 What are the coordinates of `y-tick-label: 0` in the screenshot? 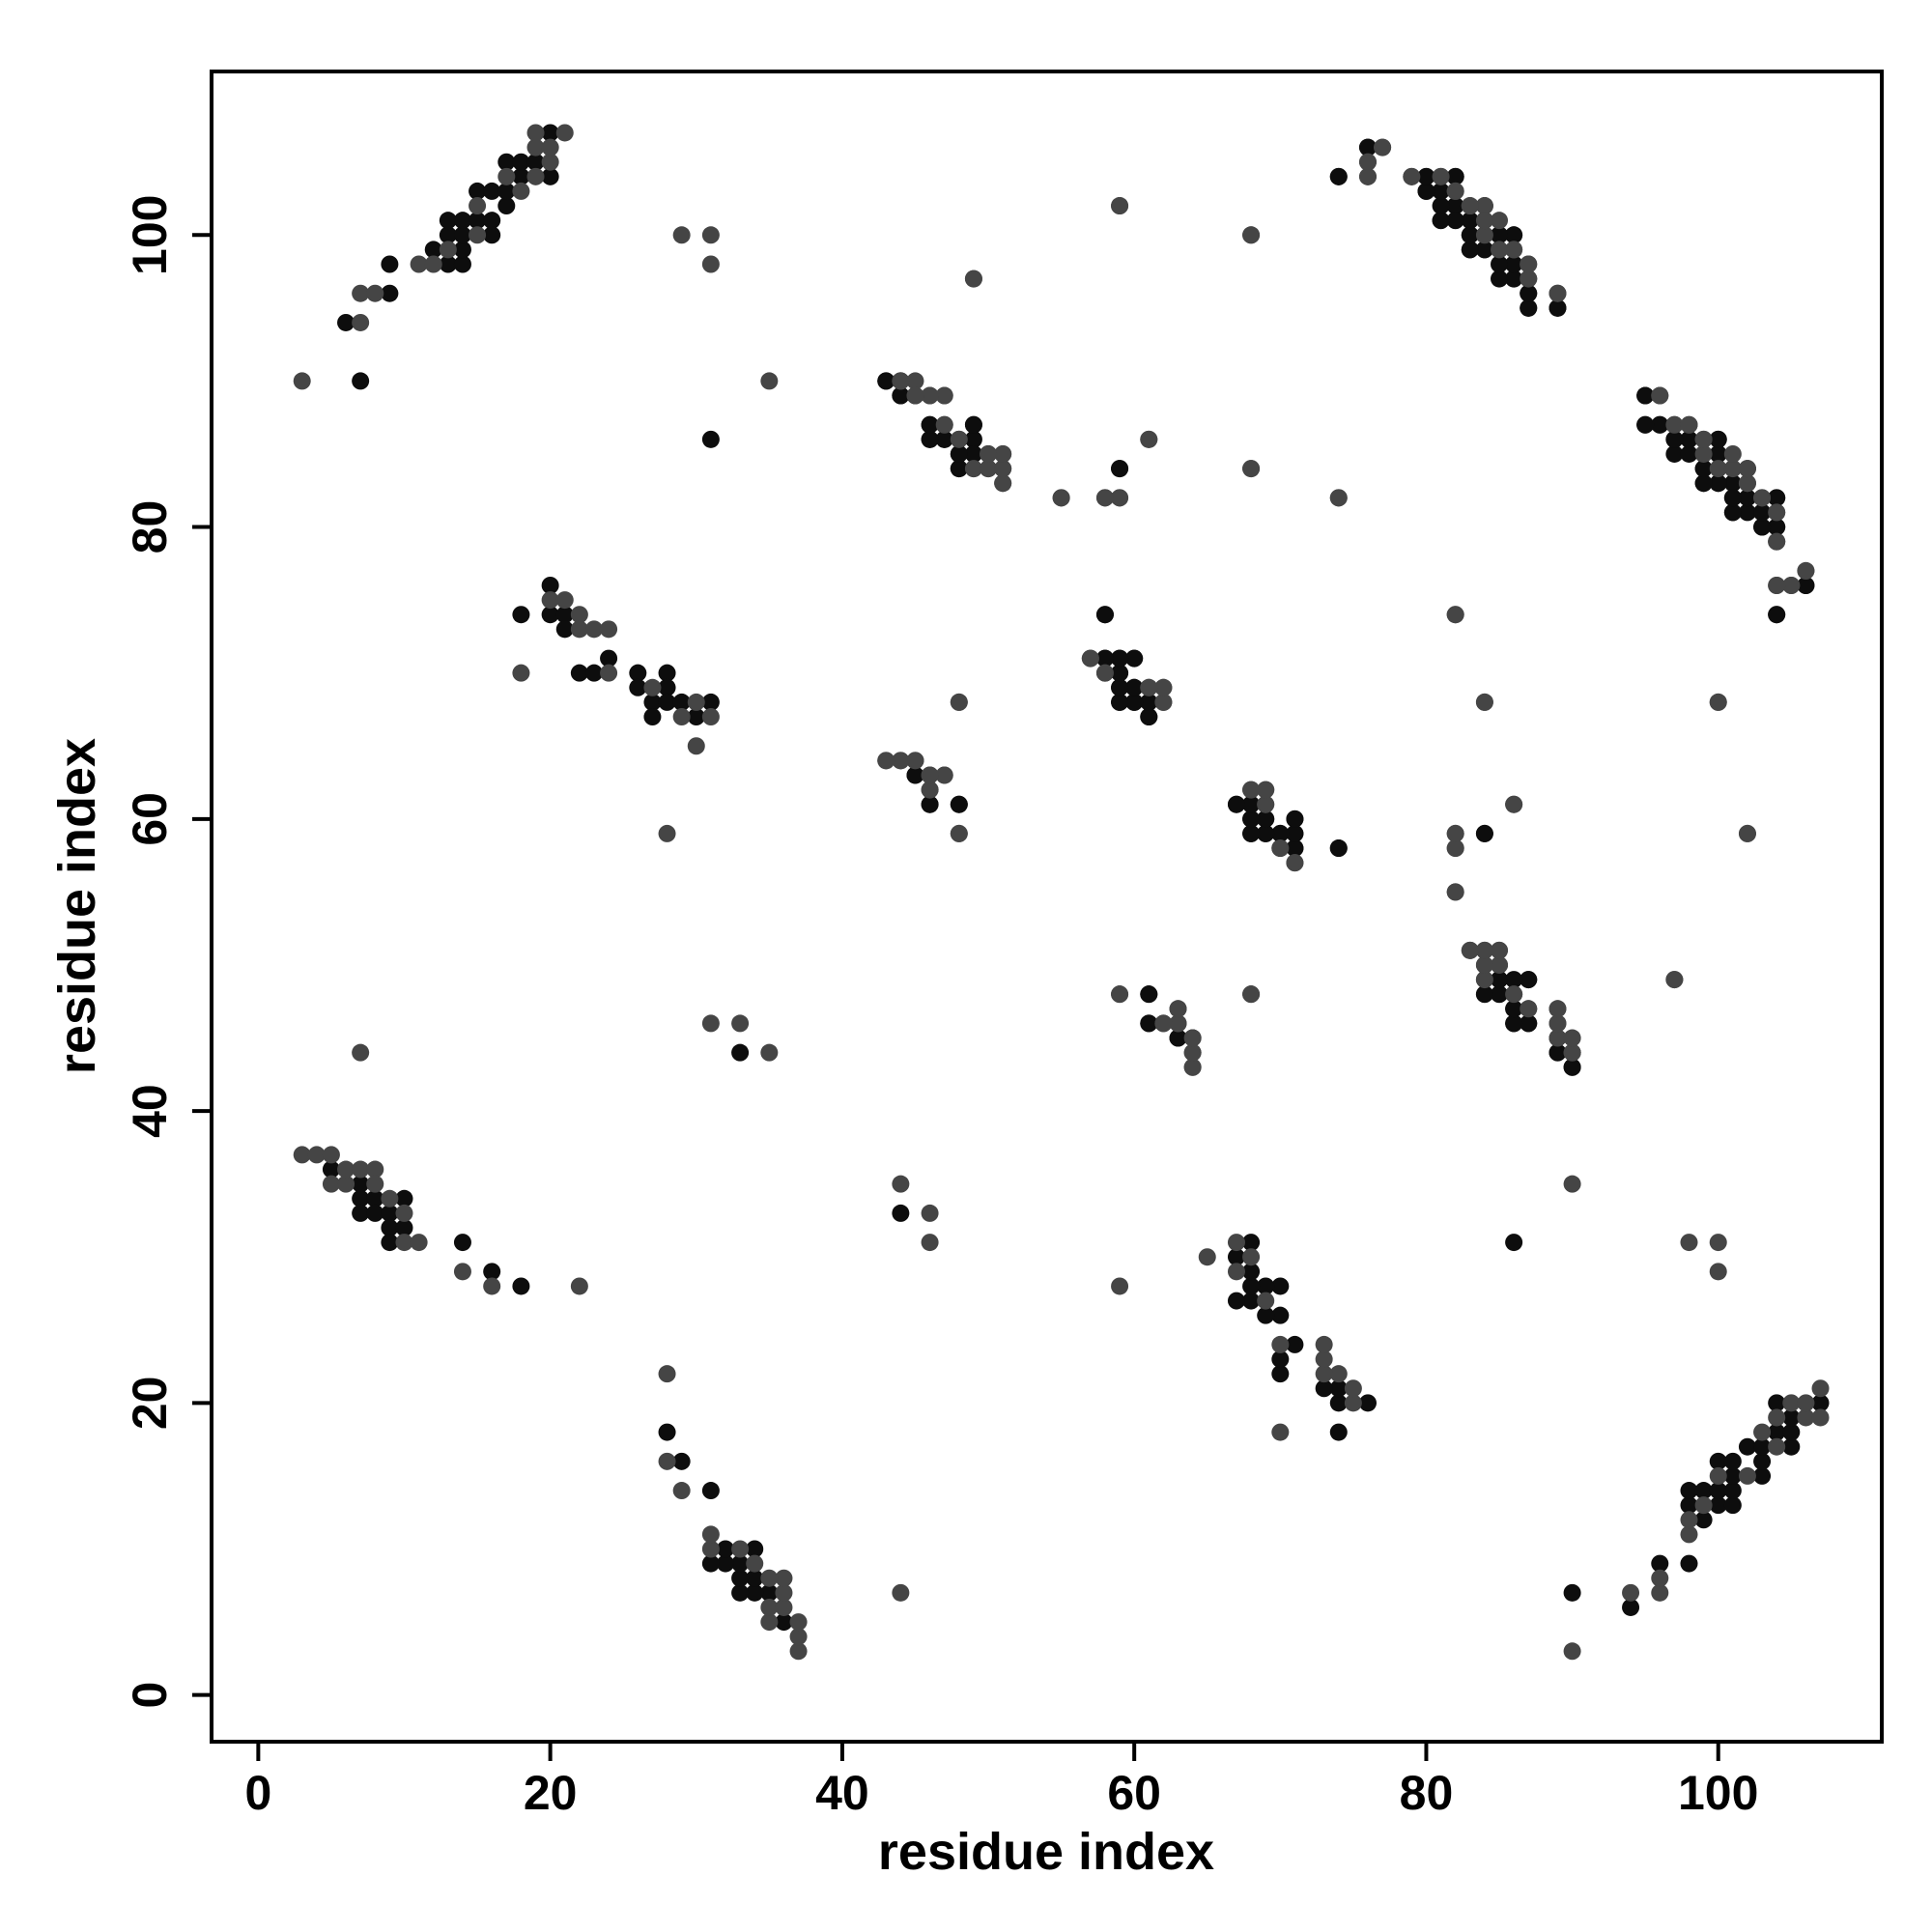 It's located at (150, 1695).